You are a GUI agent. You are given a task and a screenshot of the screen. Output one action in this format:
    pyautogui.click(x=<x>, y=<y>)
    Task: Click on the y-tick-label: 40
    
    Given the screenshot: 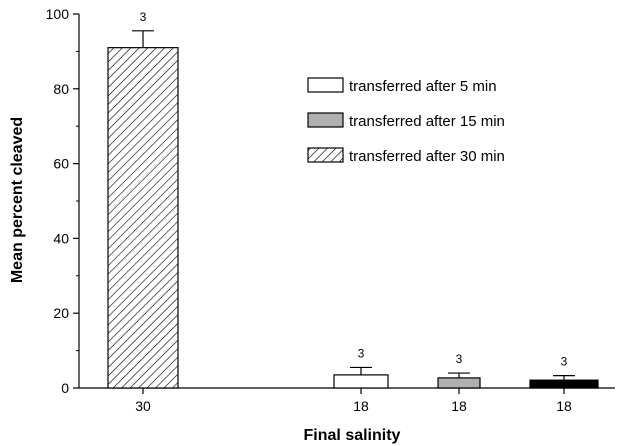 What is the action you would take?
    pyautogui.click(x=61, y=238)
    